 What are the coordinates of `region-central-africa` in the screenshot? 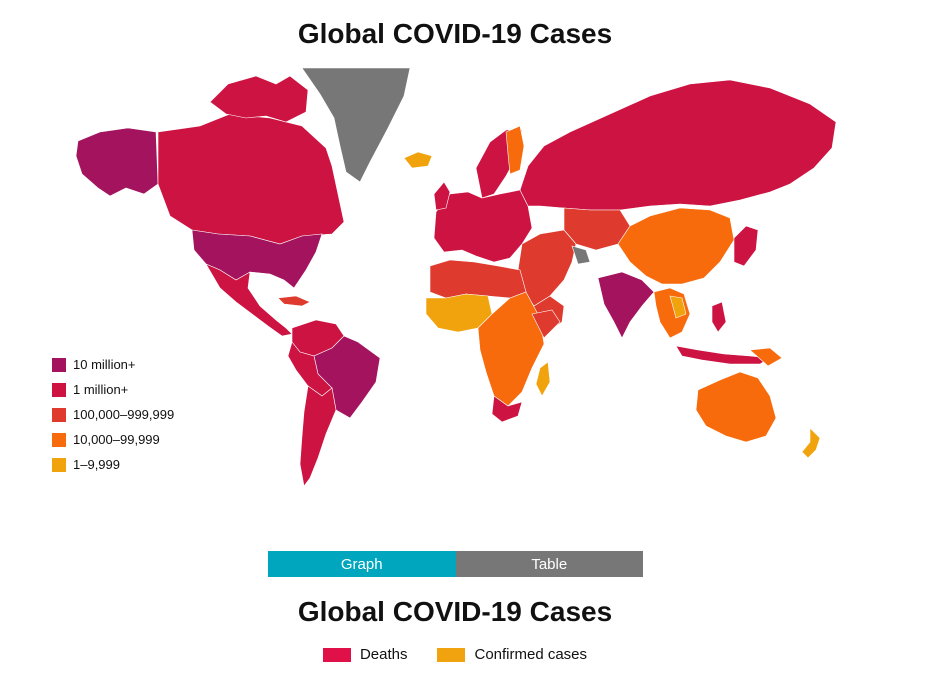 It's located at (511, 349).